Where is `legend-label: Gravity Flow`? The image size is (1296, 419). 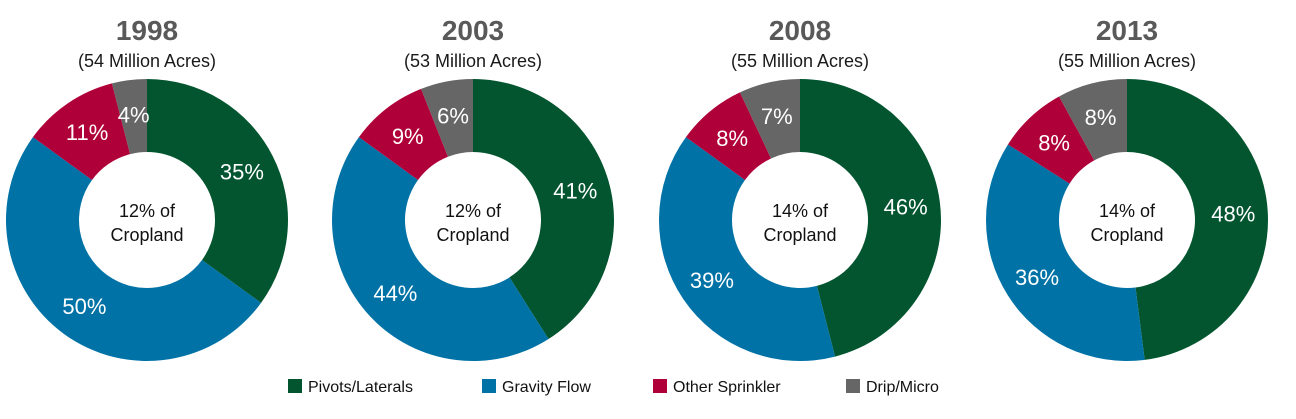
legend-label: Gravity Flow is located at coordinates (546, 387).